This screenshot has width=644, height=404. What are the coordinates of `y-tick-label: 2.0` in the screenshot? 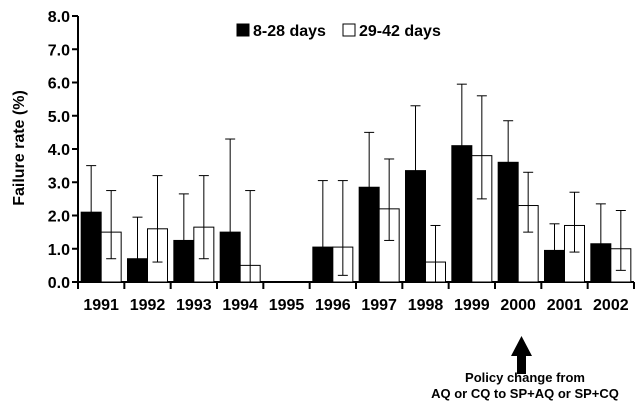 It's located at (59, 217).